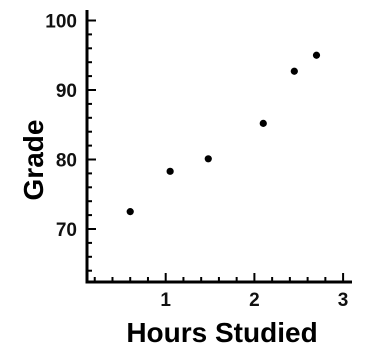 Image resolution: width=368 pixels, height=348 pixels. Describe the element at coordinates (61, 22) in the screenshot. I see `y-tick-label: 100` at that location.